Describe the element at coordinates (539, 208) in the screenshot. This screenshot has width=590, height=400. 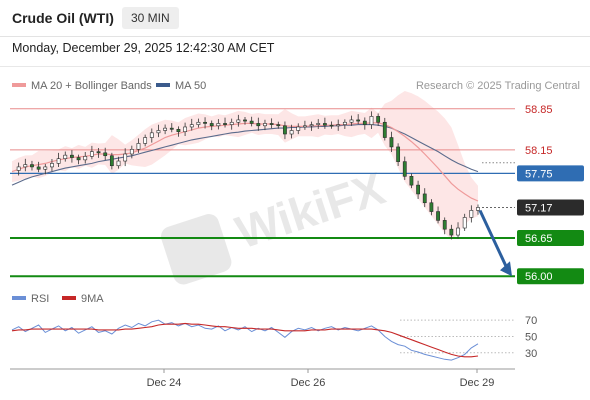
I see `level-label-57.17: 57.17` at that location.